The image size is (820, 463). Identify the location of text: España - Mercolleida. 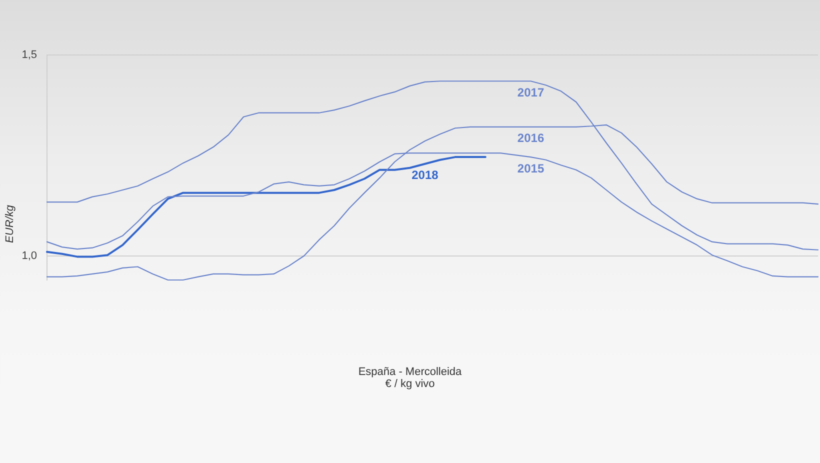
(410, 372).